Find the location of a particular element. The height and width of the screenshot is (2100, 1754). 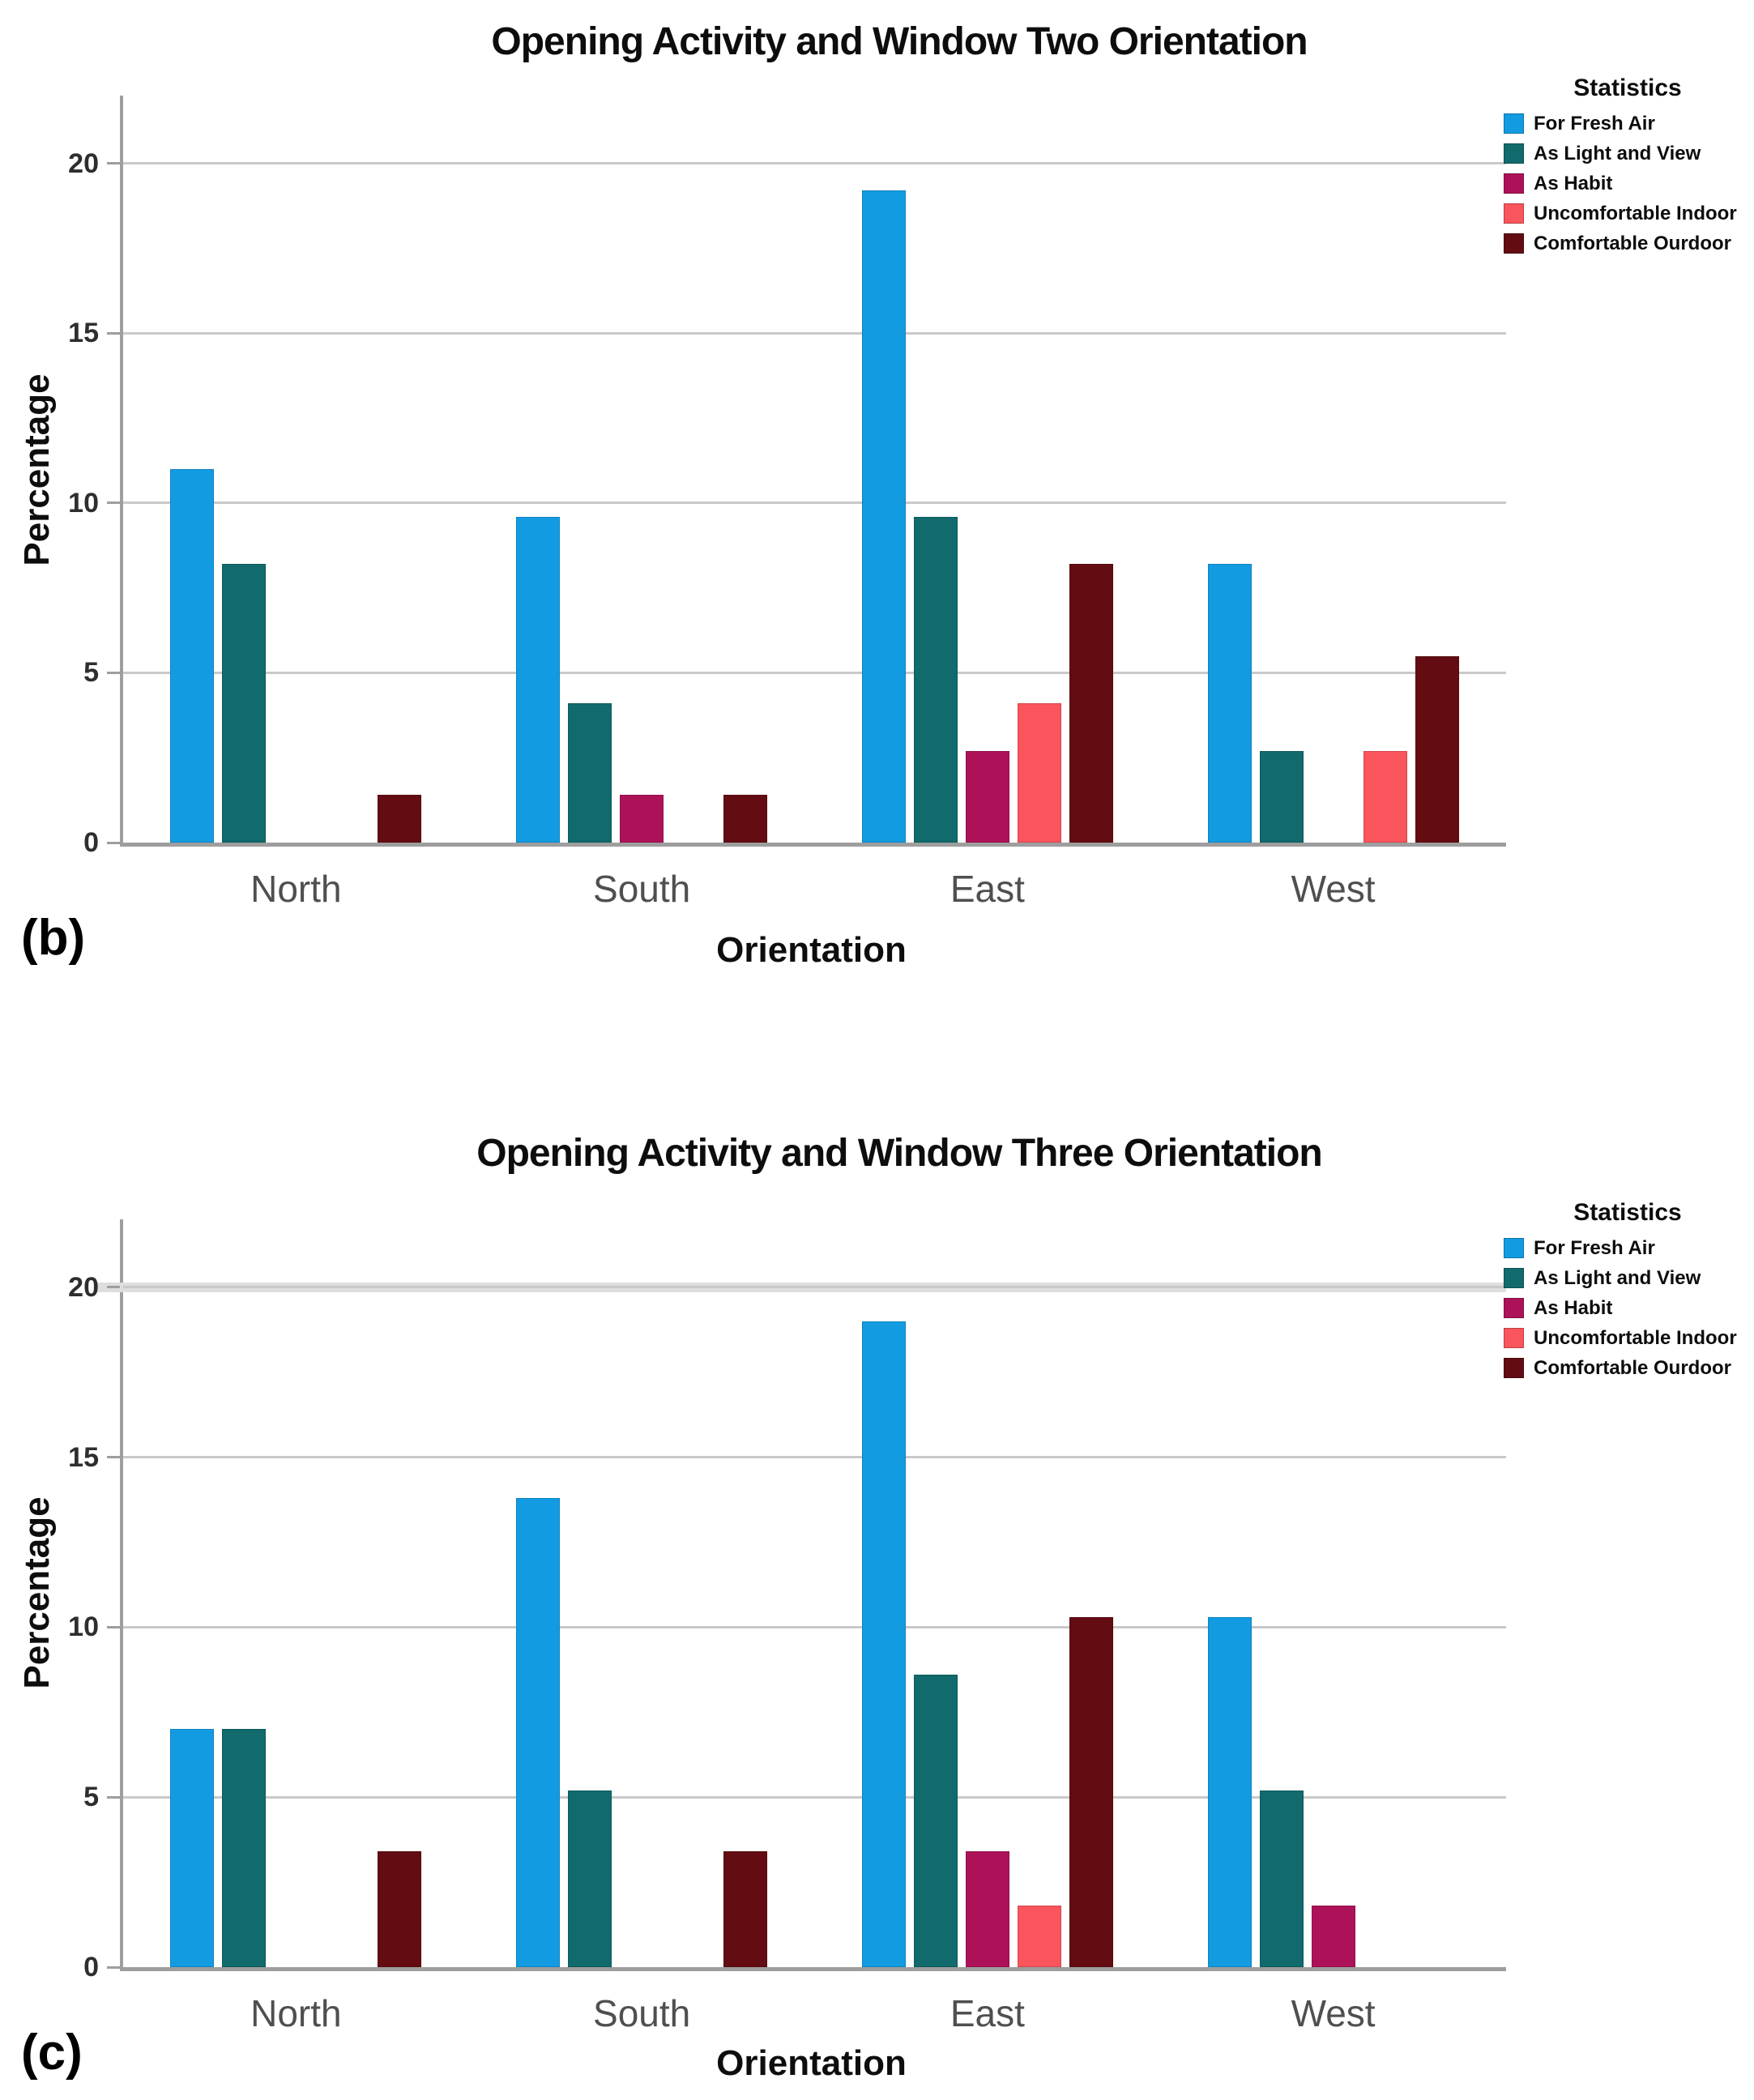

bar-as-light-and-view-west is located at coordinates (1281, 796).